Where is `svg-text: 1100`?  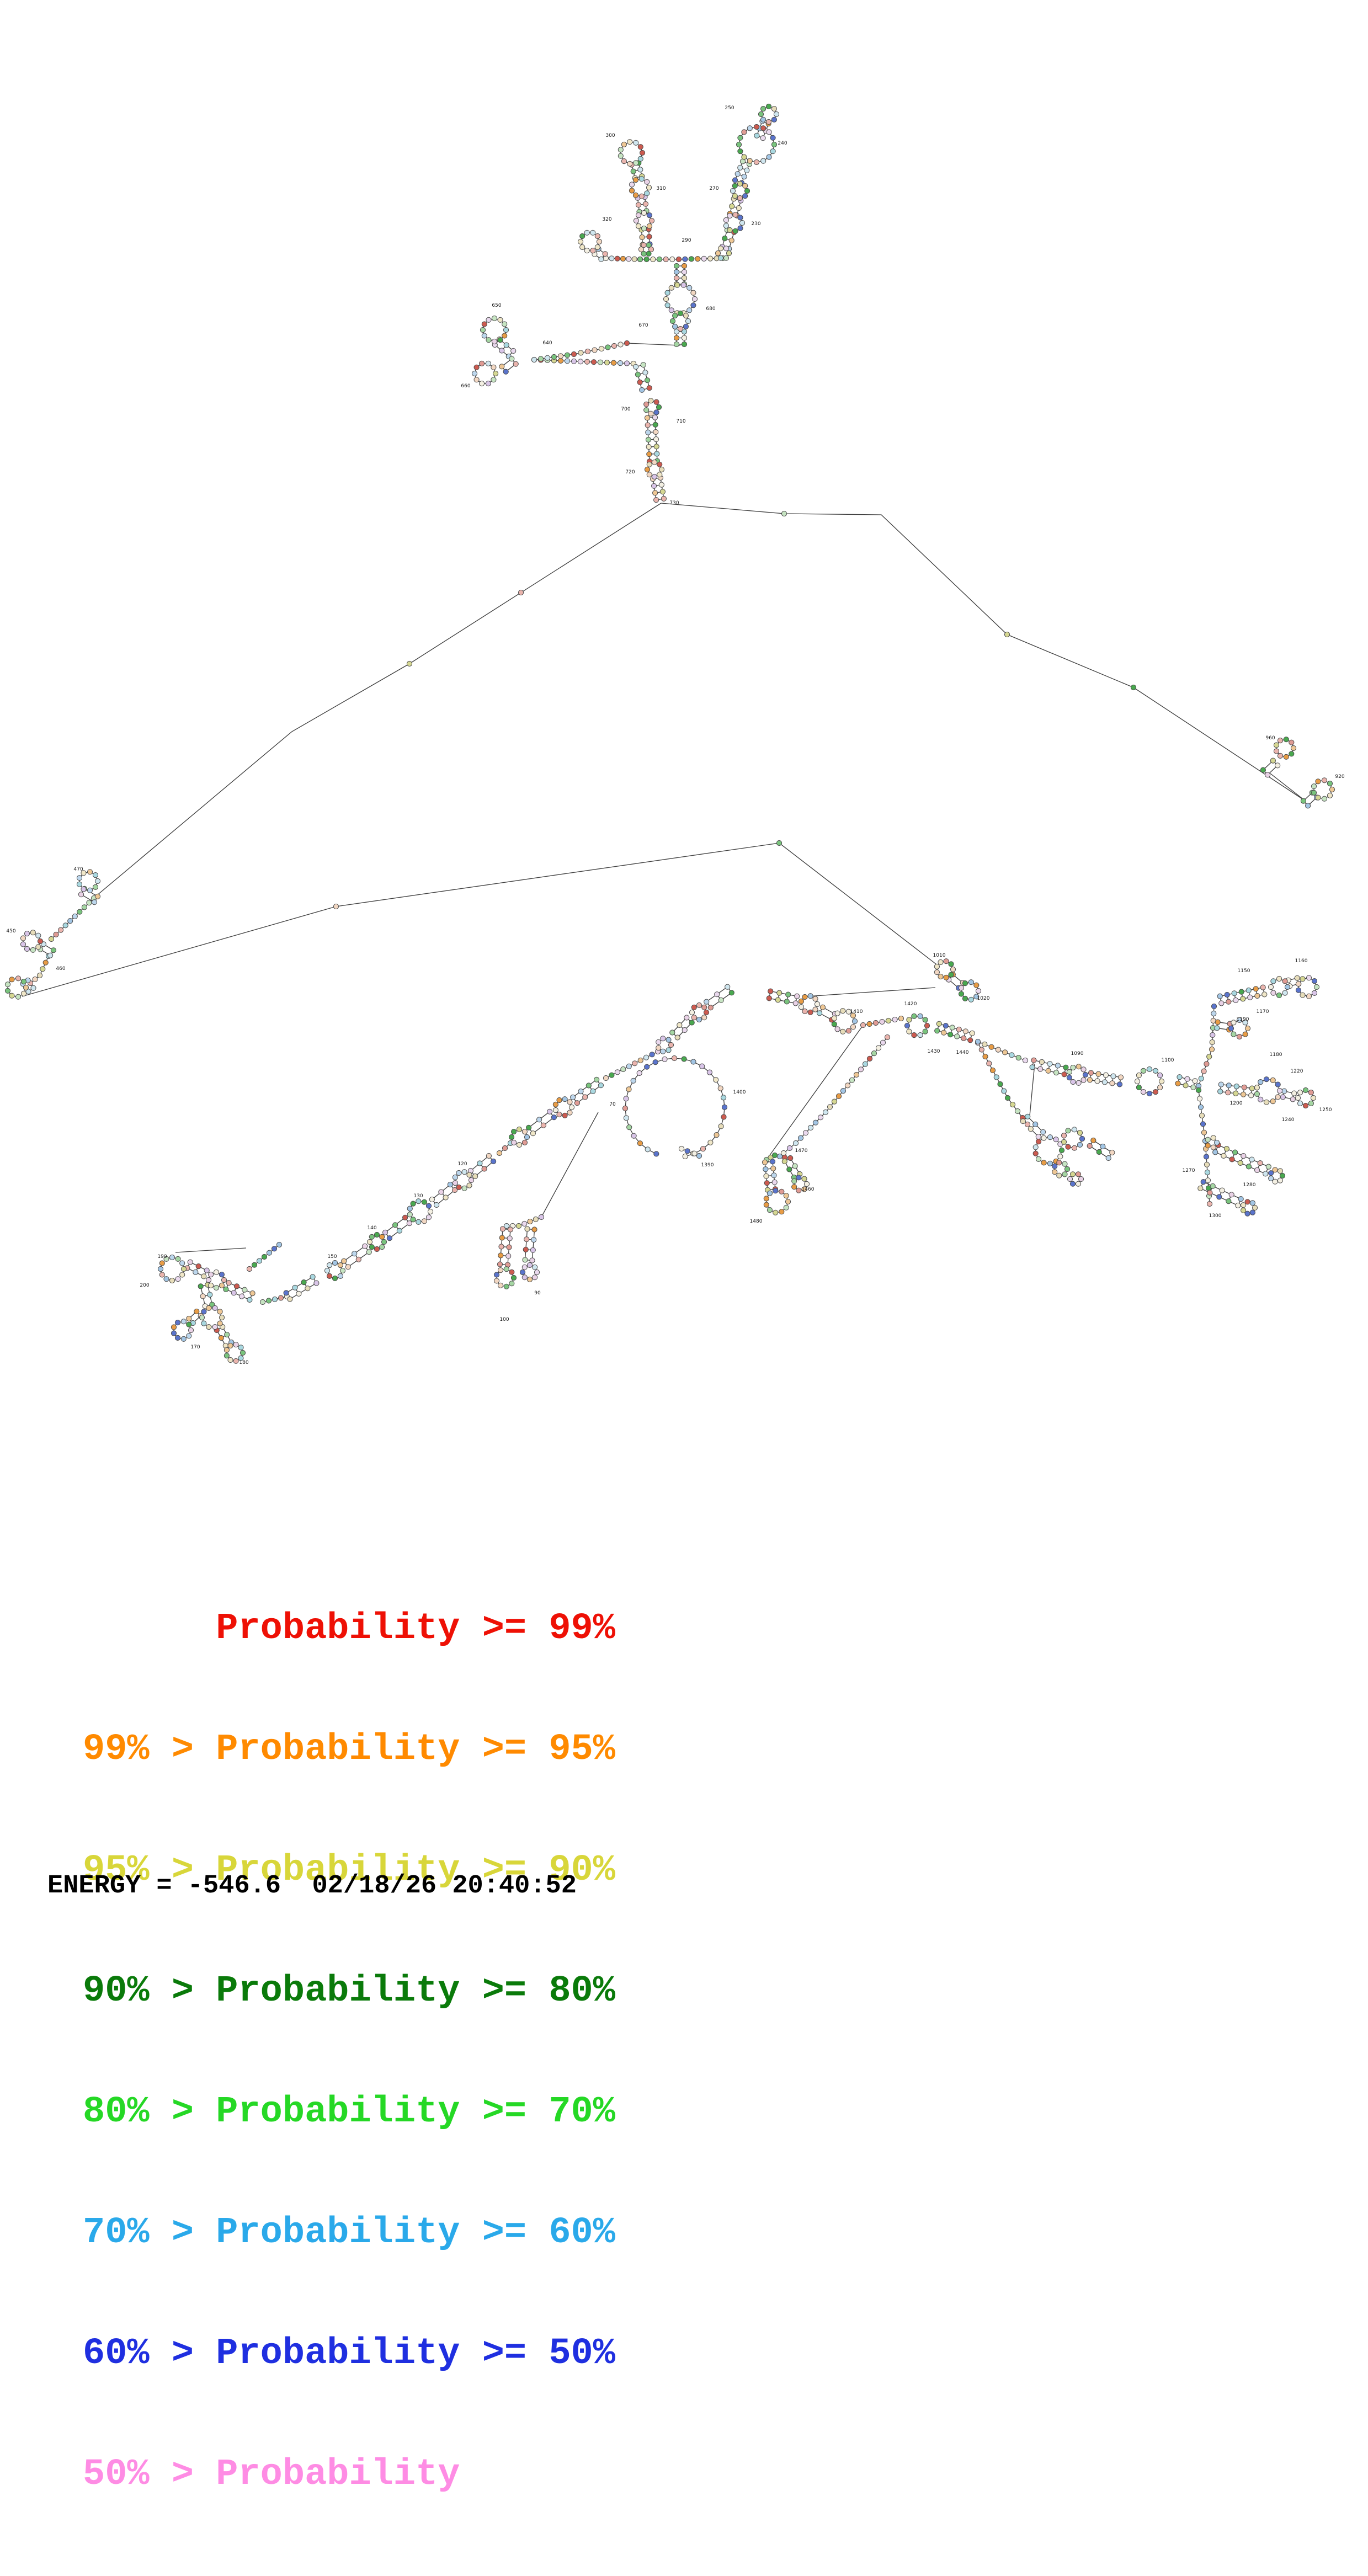
svg-text: 1100 is located at coordinates (1168, 1060).